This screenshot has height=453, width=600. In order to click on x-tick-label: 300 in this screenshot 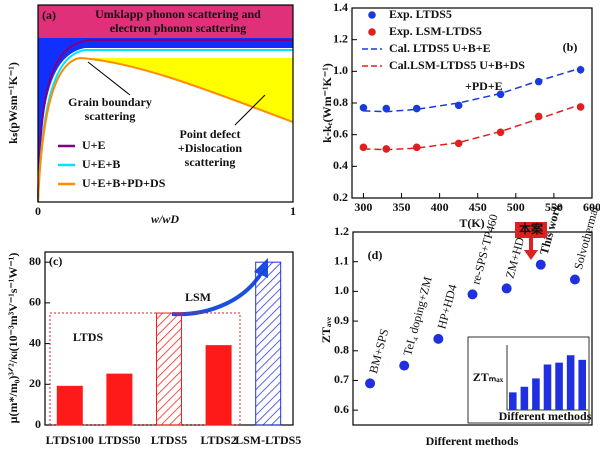, I will do `click(363, 207)`.